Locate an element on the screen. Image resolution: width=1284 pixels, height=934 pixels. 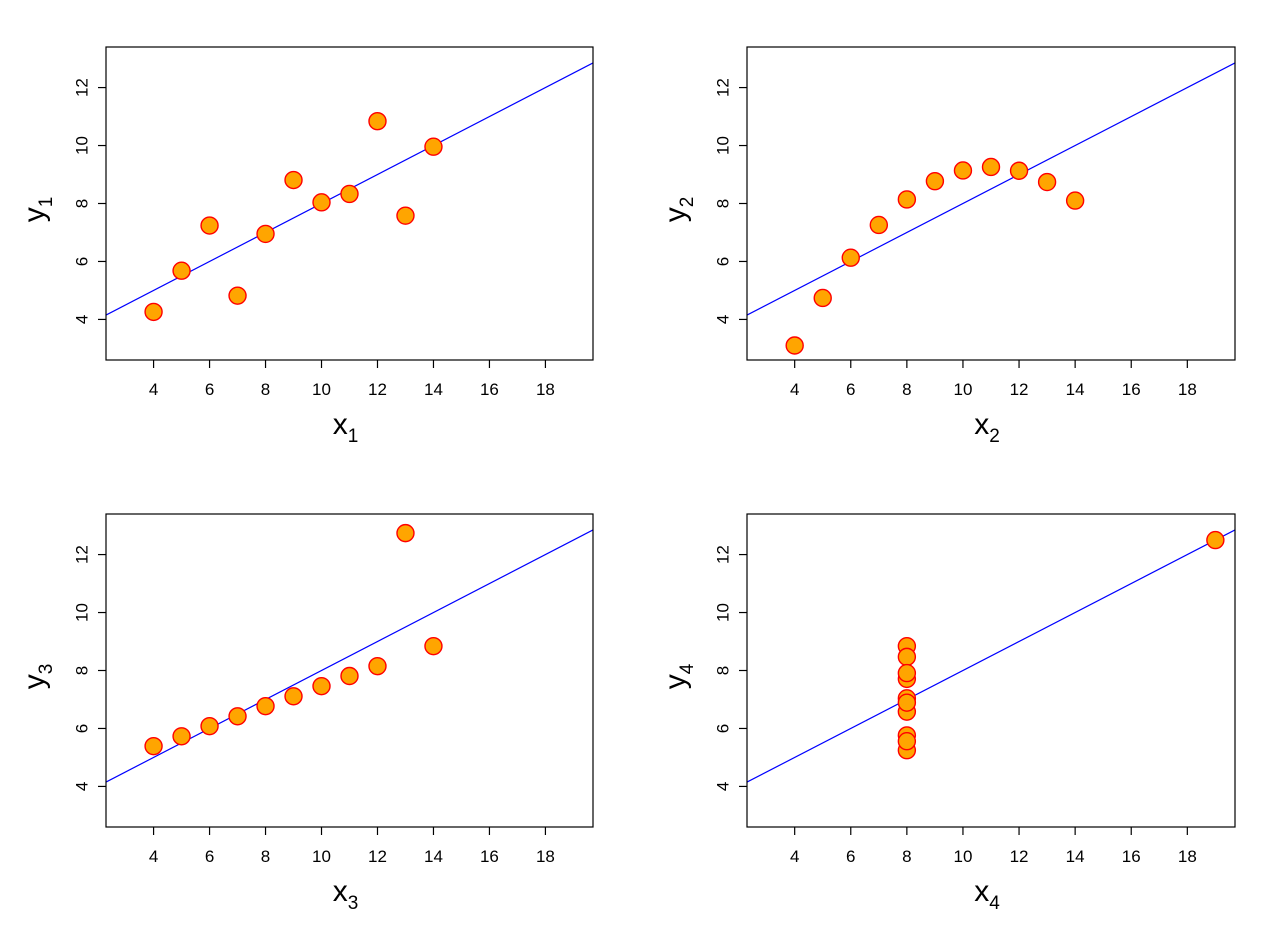
x-axis-label: x4 is located at coordinates (987, 894).